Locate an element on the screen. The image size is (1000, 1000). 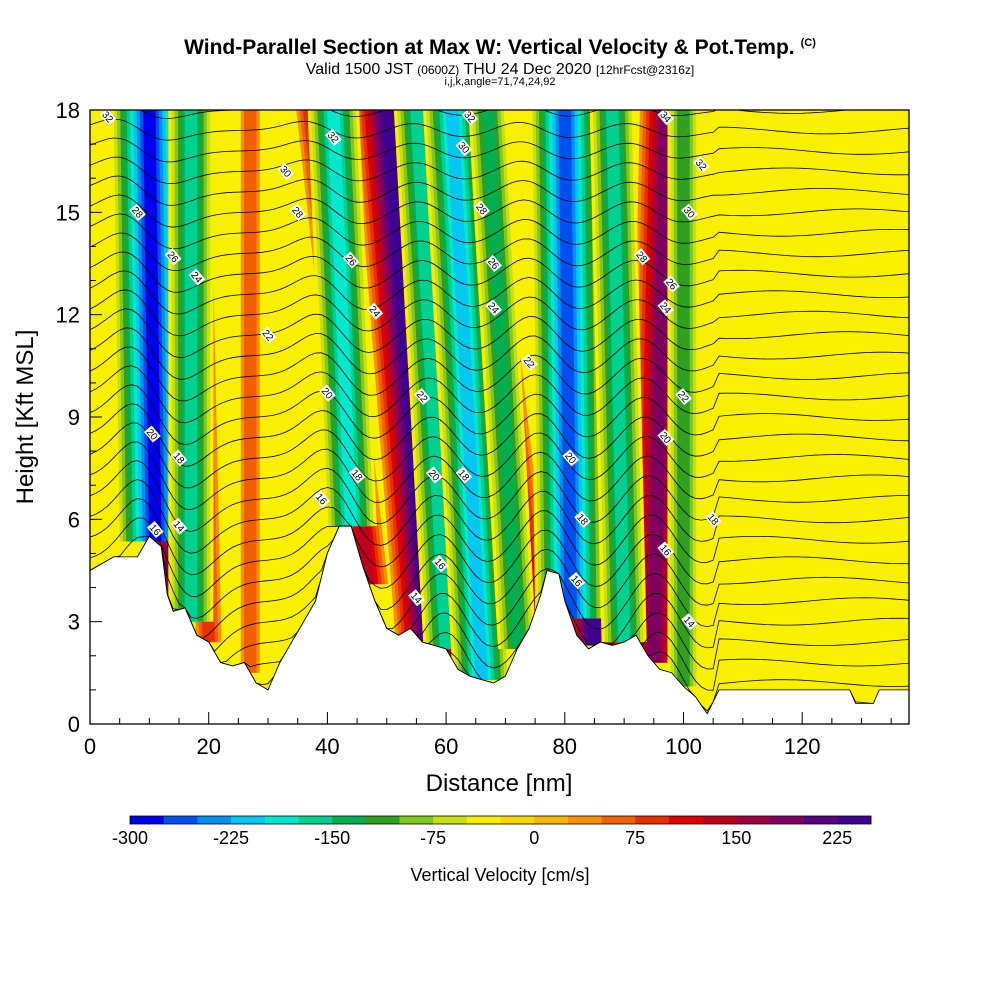
y-tick-label: 0 is located at coordinates (74, 724).